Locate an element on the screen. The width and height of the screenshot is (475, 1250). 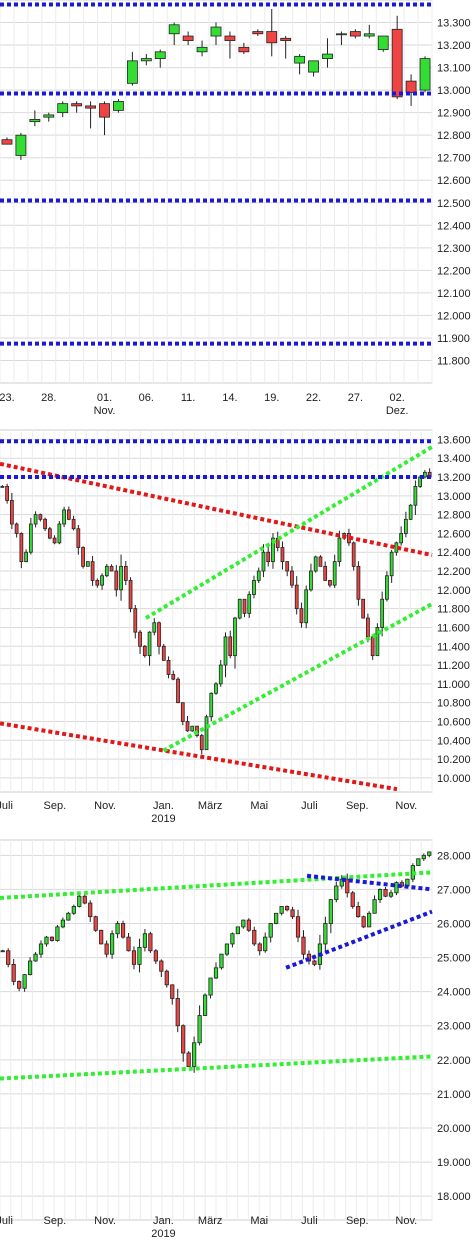
y-tick-label: 12.700 is located at coordinates (454, 159).